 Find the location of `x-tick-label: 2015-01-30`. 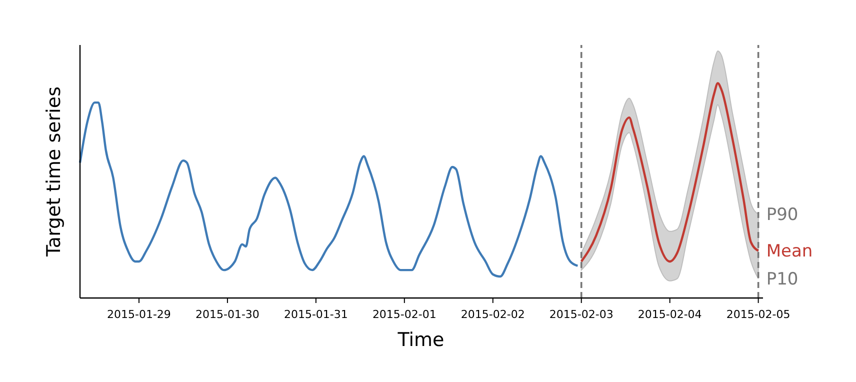

x-tick-label: 2015-01-30 is located at coordinates (227, 314).